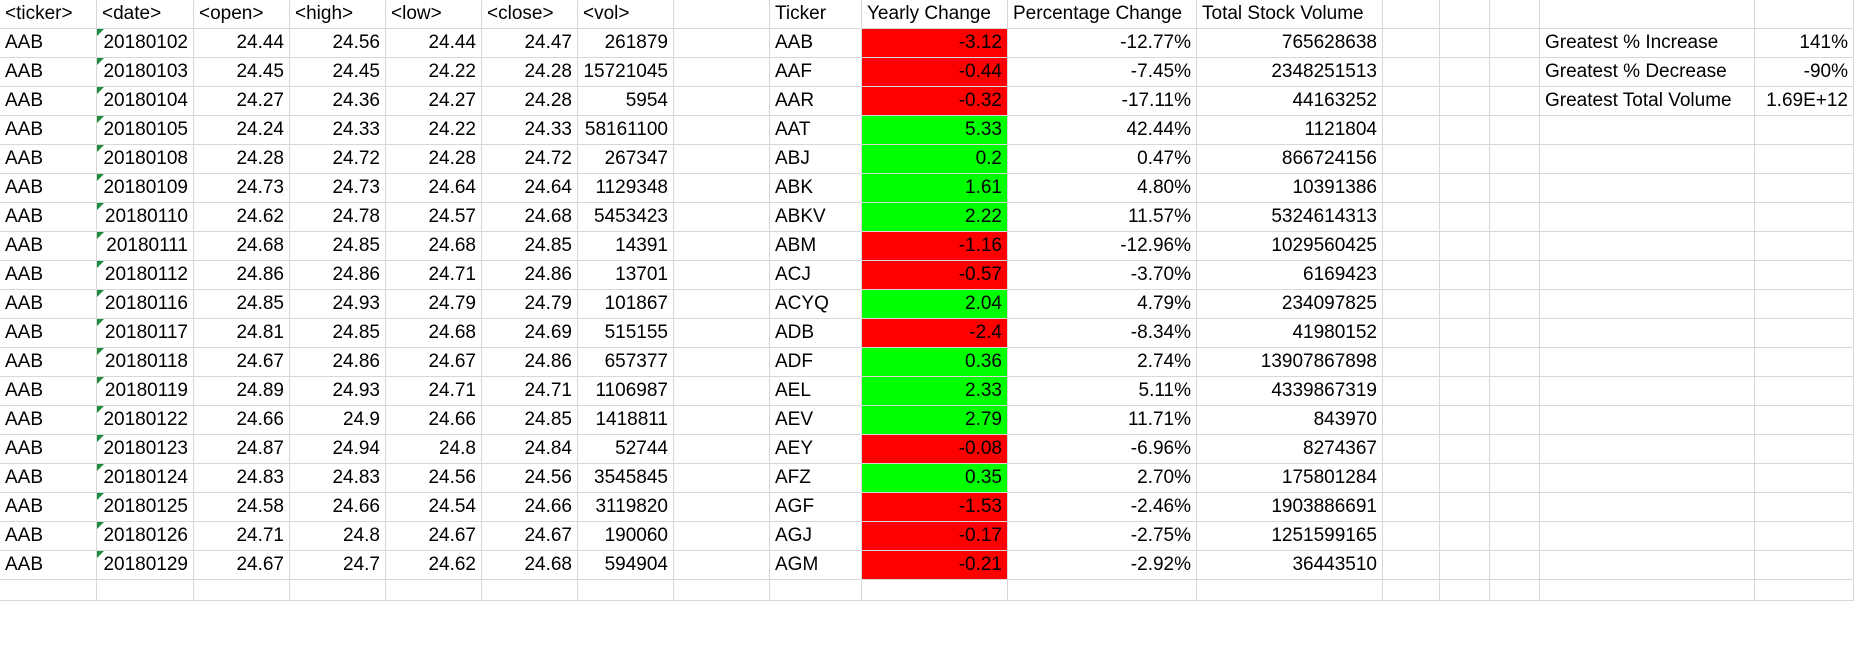  I want to click on raw-data-cell: 24.54, so click(434, 507).